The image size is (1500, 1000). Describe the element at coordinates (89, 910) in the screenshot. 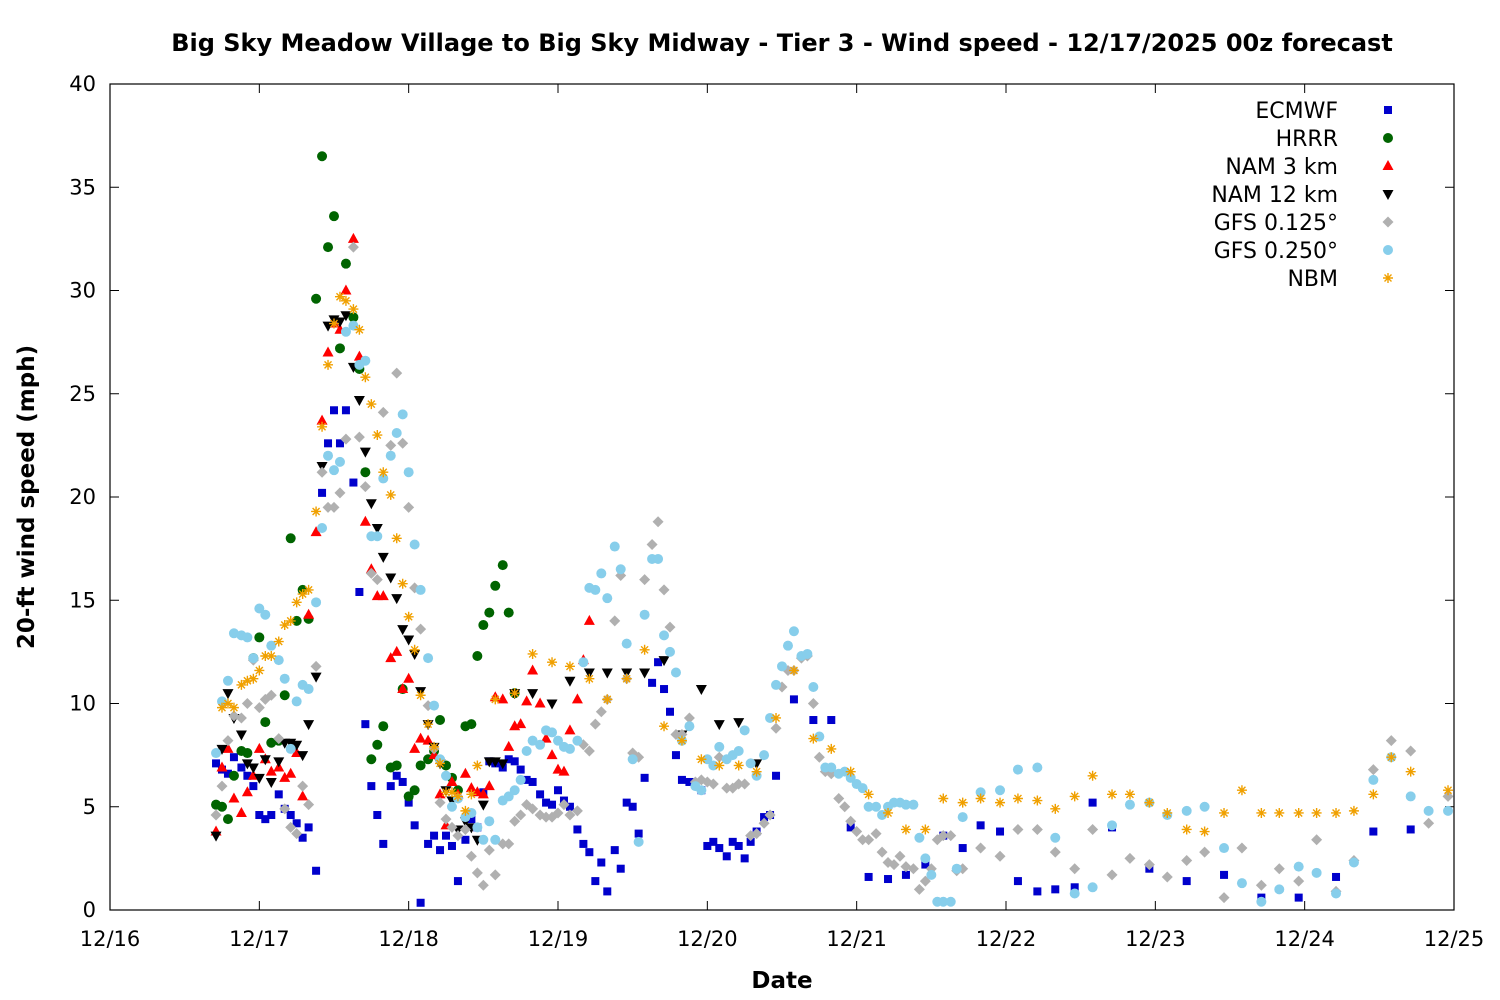

I see `y-tick-label: 0` at that location.